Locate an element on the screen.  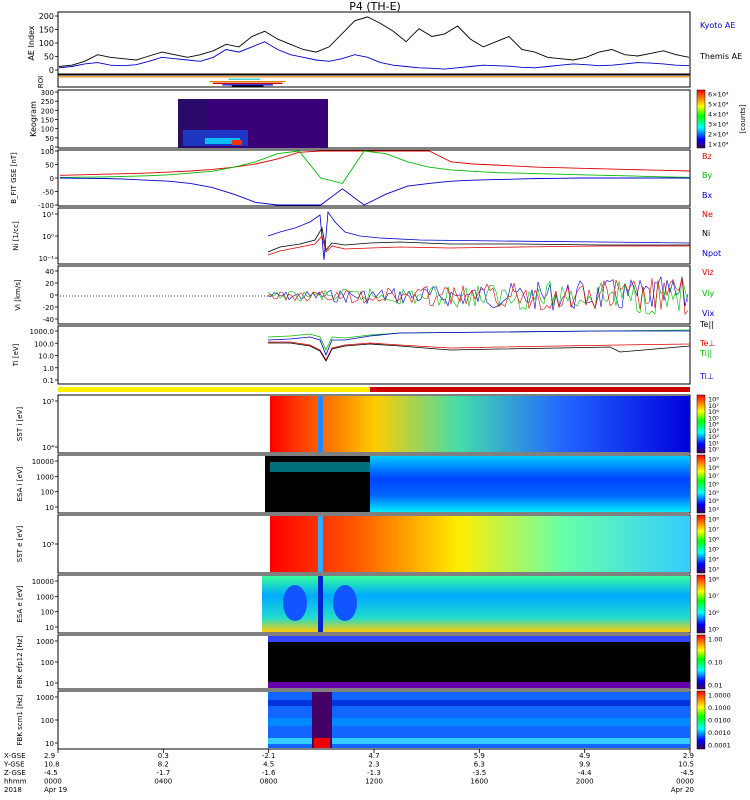
vi-ytick-label: -20 is located at coordinates (48, 308).